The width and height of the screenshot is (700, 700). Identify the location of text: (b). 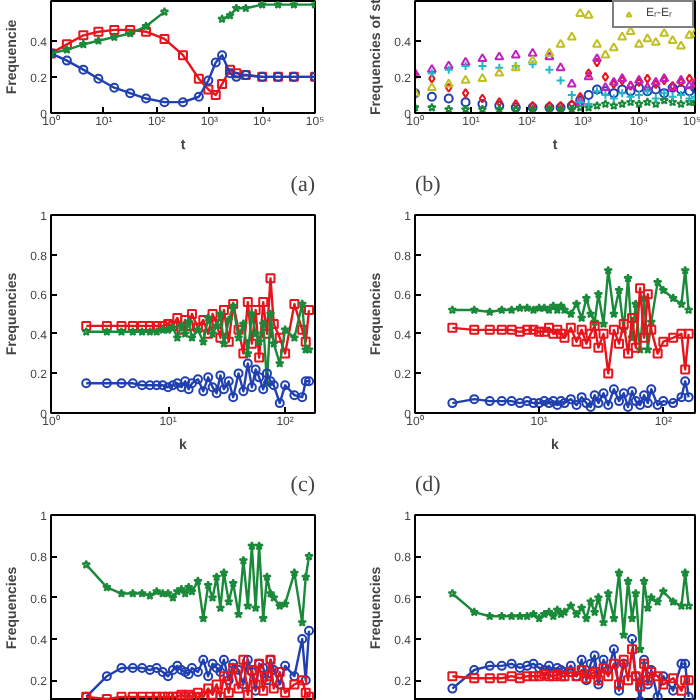
(428, 185).